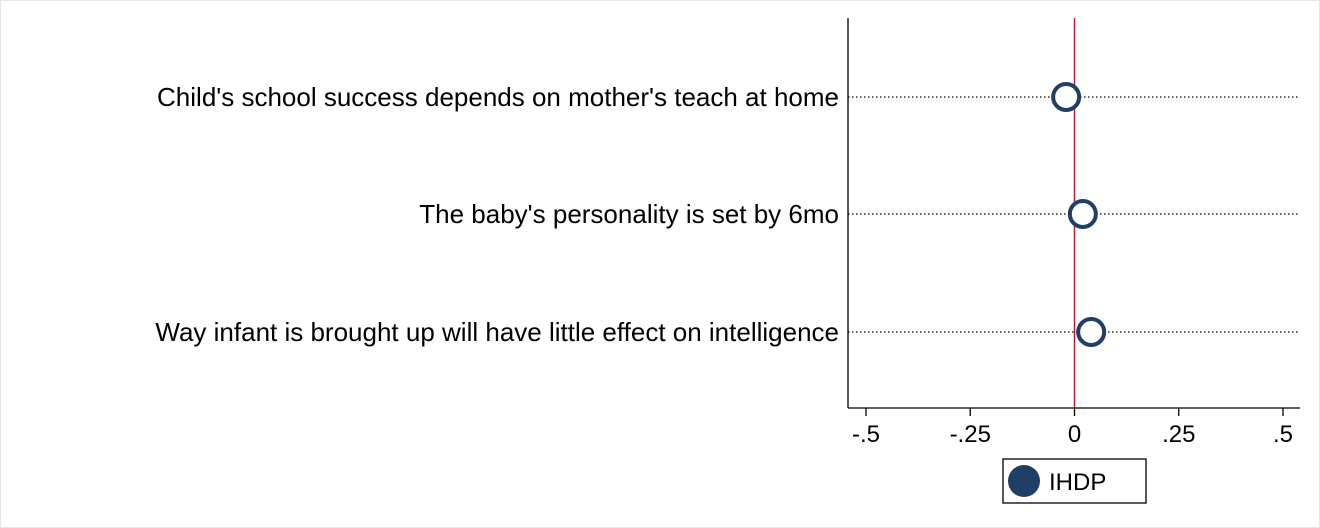 The width and height of the screenshot is (1320, 528). What do you see at coordinates (866, 434) in the screenshot?
I see `x-tick-label-1: -.5` at bounding box center [866, 434].